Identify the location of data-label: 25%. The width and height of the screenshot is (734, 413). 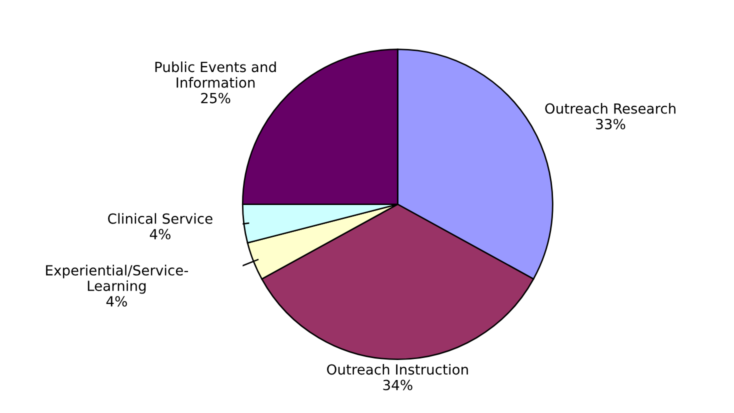
(215, 98).